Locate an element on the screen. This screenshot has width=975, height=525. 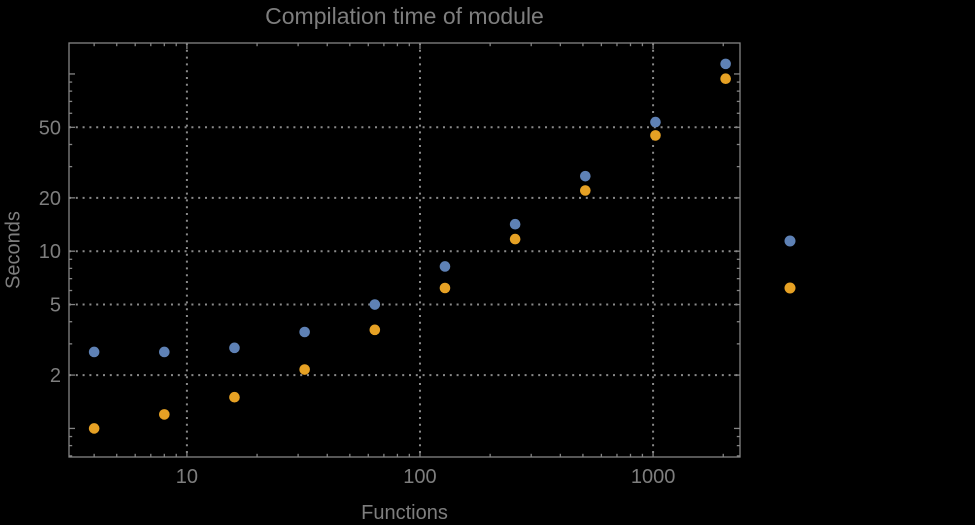
data-point-series-2-orange-x16 is located at coordinates (234, 397).